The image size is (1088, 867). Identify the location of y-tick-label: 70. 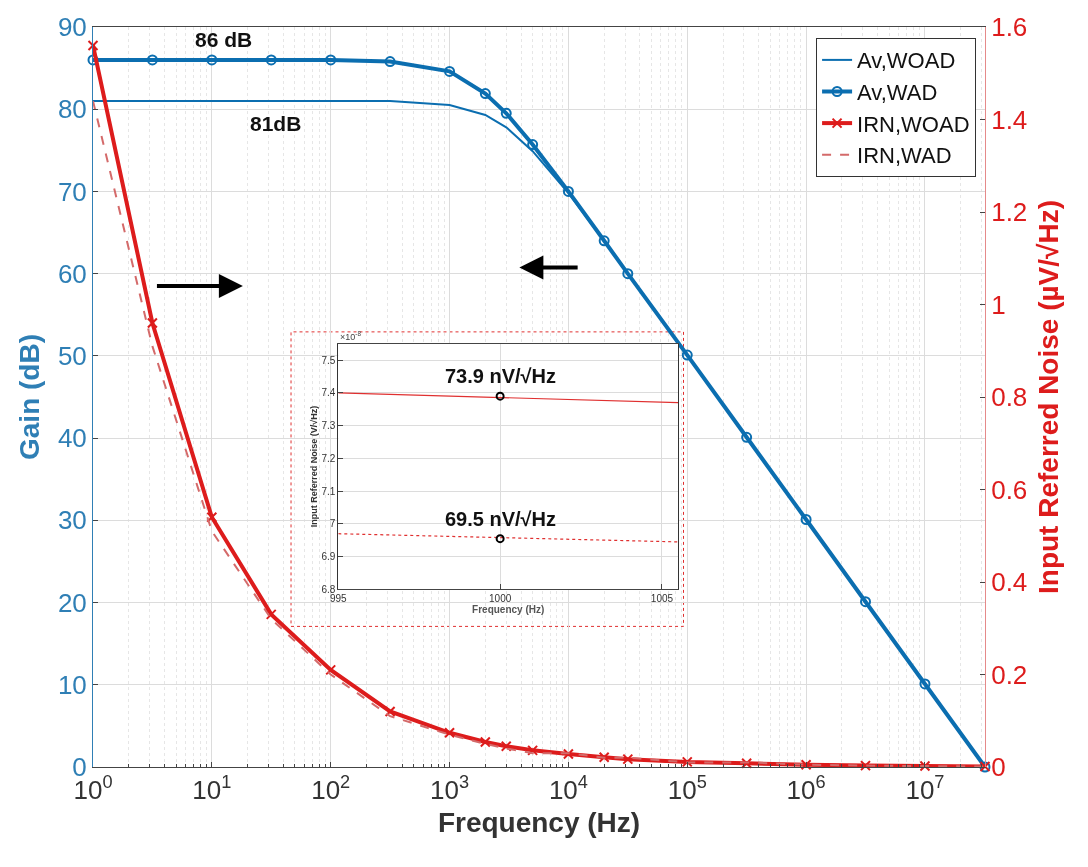
(72, 191).